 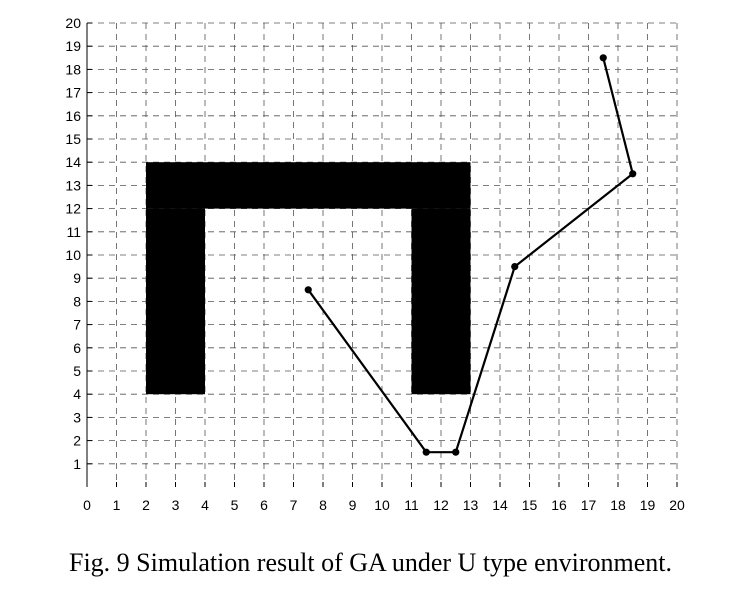 I want to click on y-tick-label: 20, so click(x=73, y=23).